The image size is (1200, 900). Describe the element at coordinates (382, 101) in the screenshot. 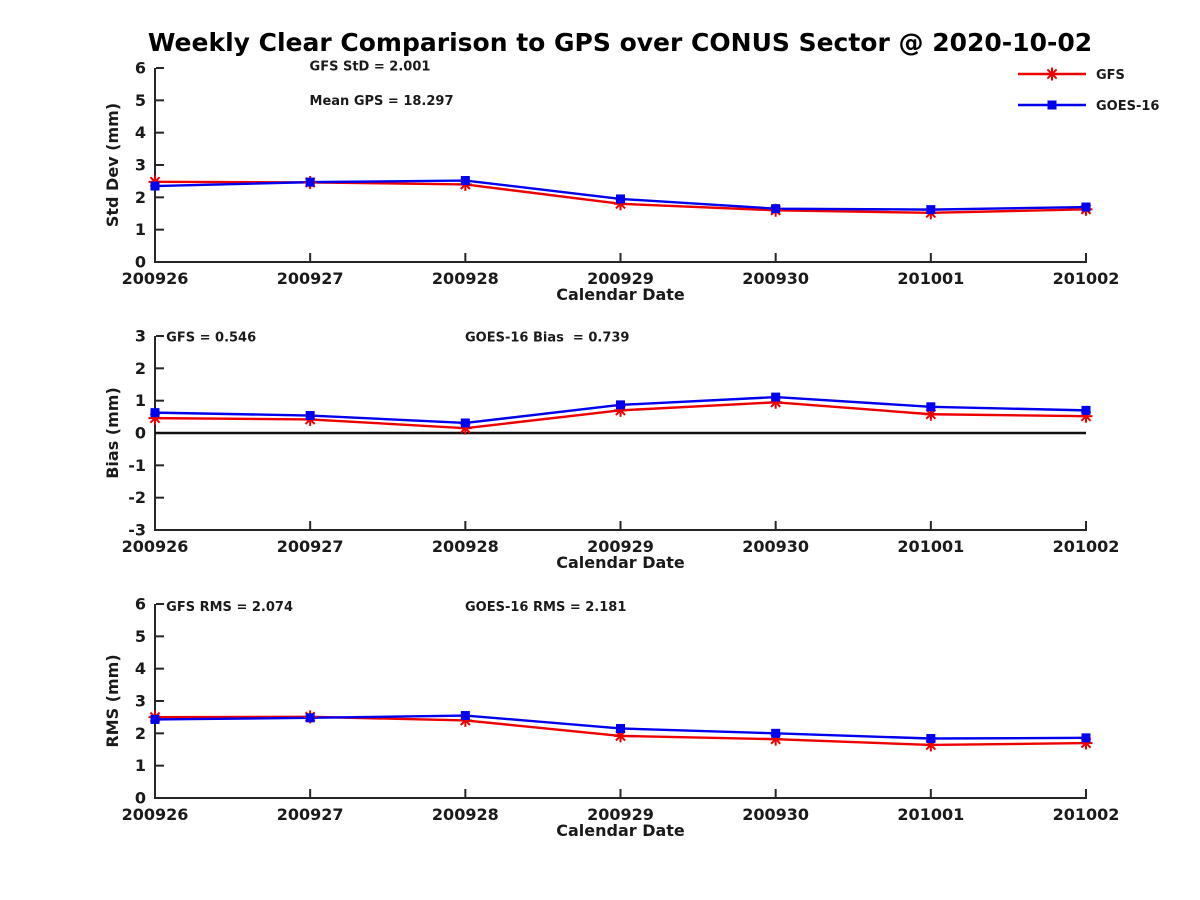

I see `annotation-text: Mean GPS = 18.297` at that location.